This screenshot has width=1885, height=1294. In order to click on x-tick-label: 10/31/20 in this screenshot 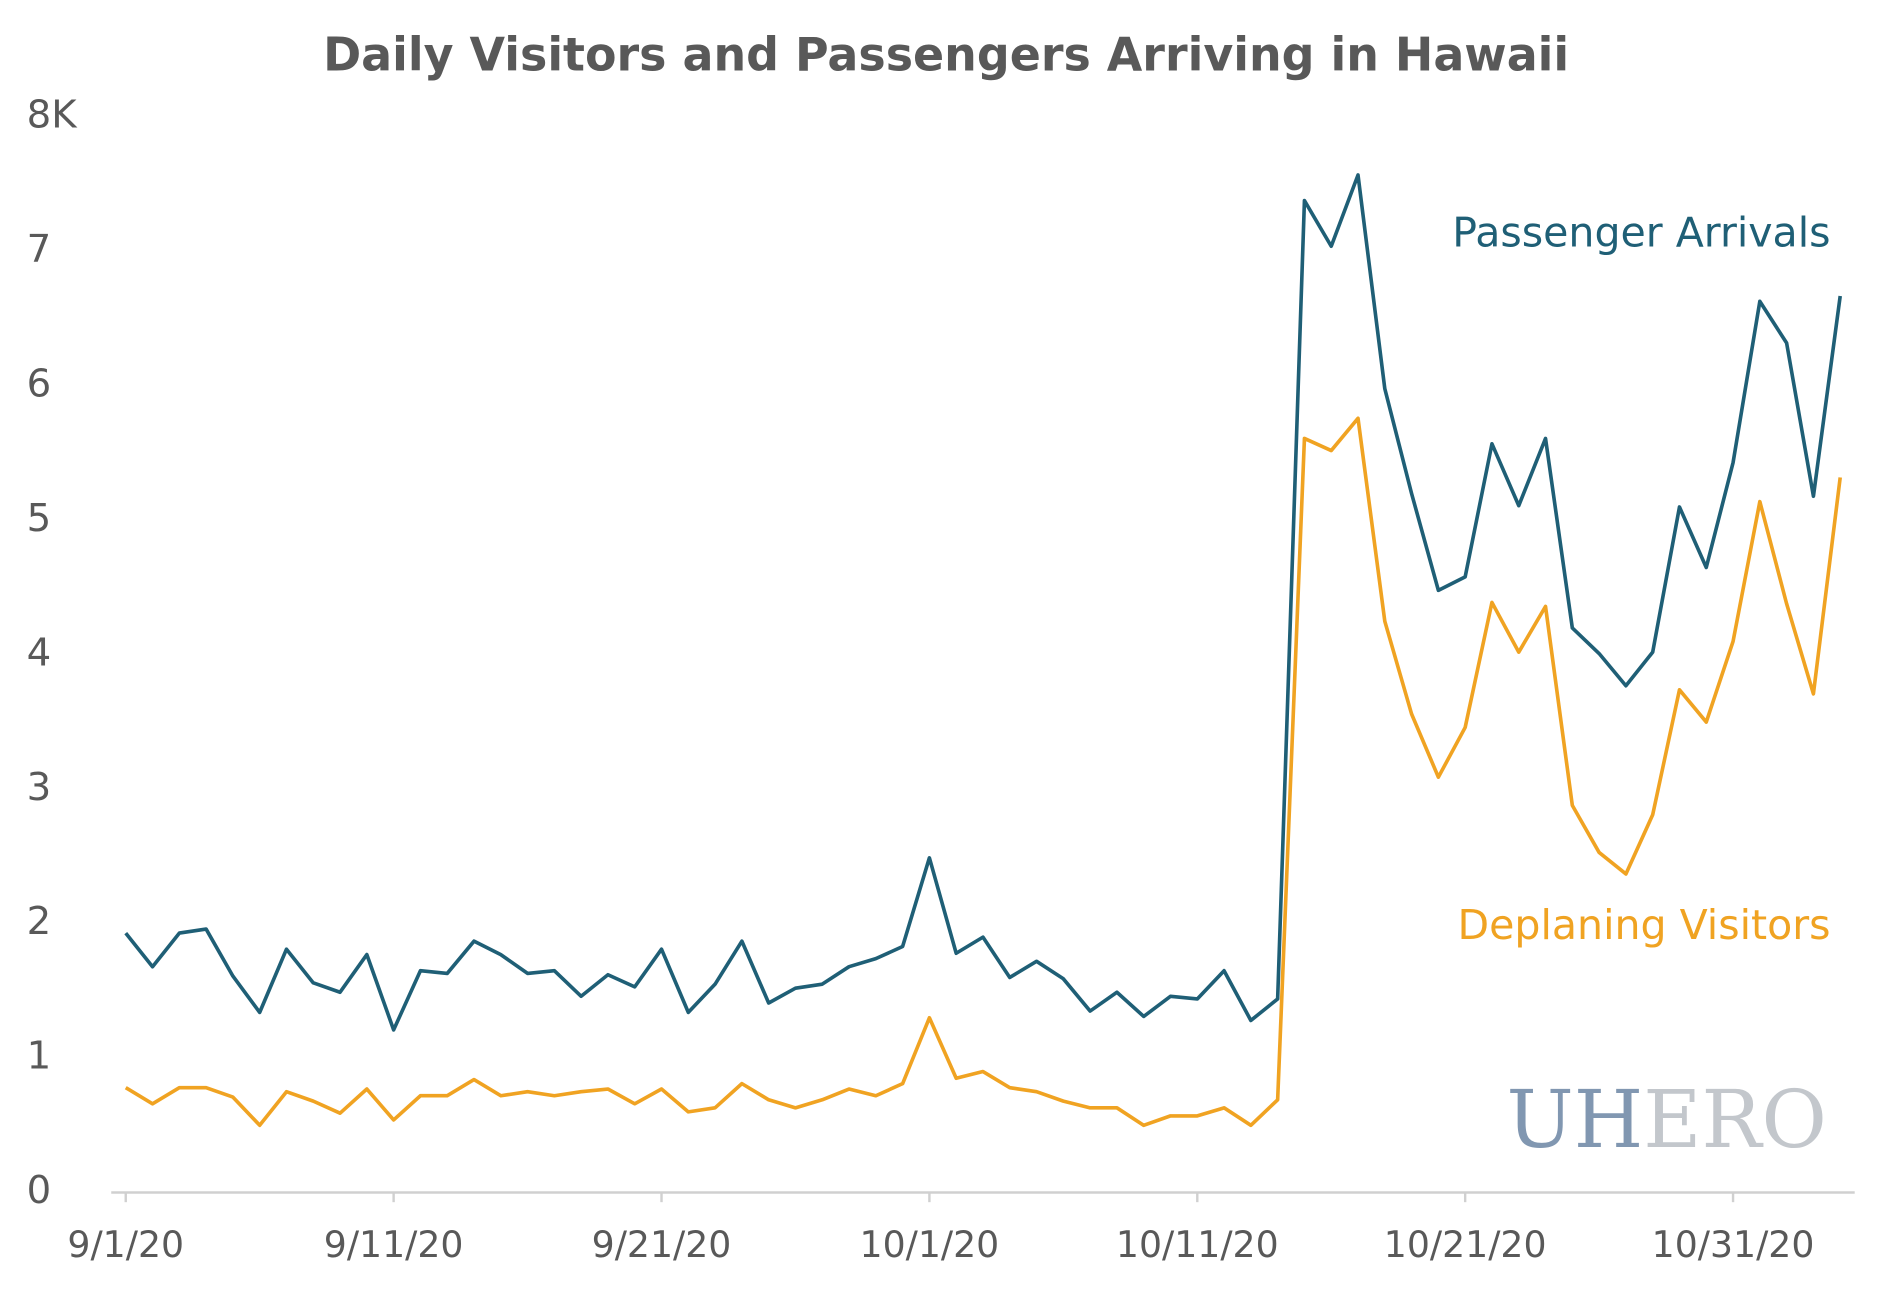, I will do `click(1733, 1244)`.